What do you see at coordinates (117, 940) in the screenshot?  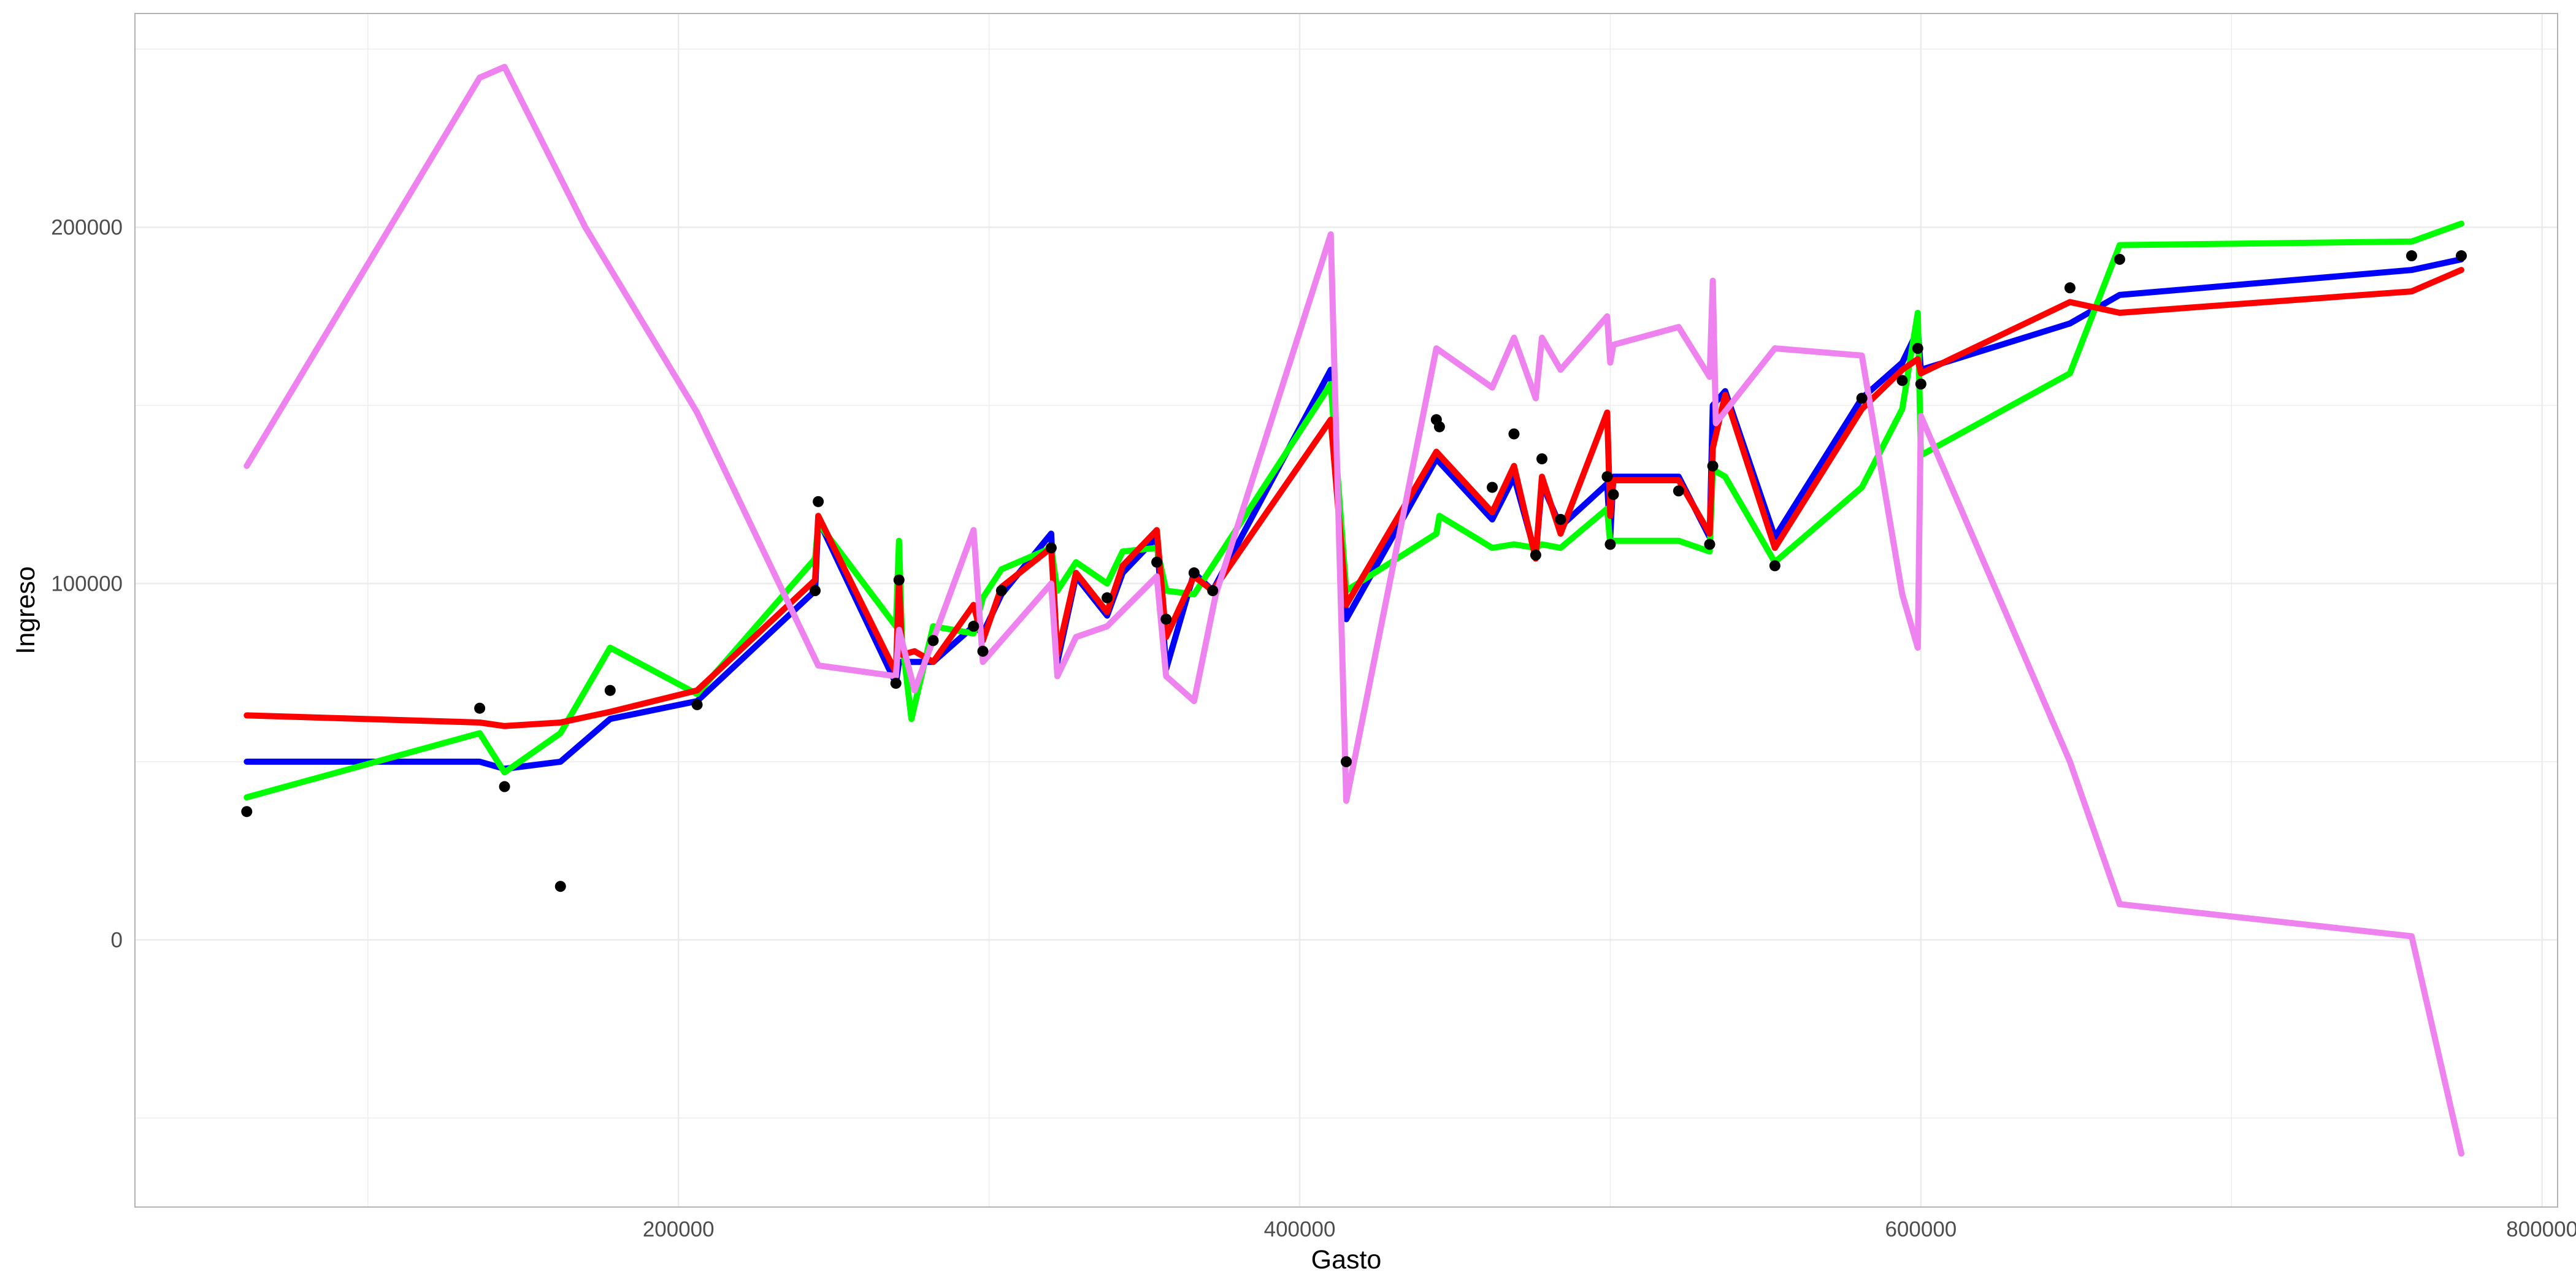 I see `y-tick-label: 0` at bounding box center [117, 940].